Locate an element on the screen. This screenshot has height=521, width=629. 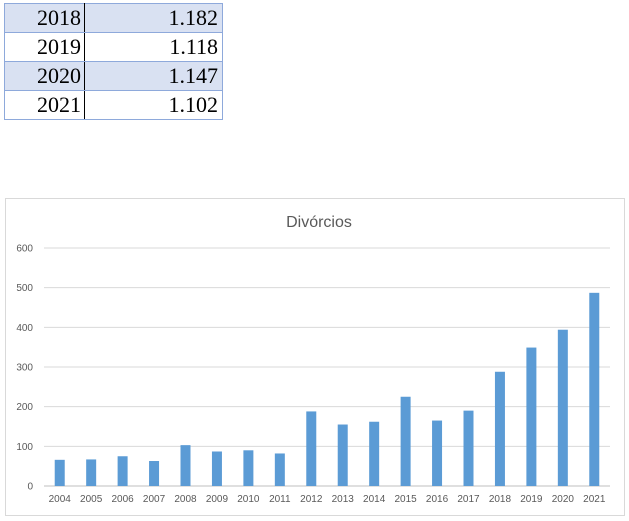
x-tick-label: 2020 is located at coordinates (563, 499).